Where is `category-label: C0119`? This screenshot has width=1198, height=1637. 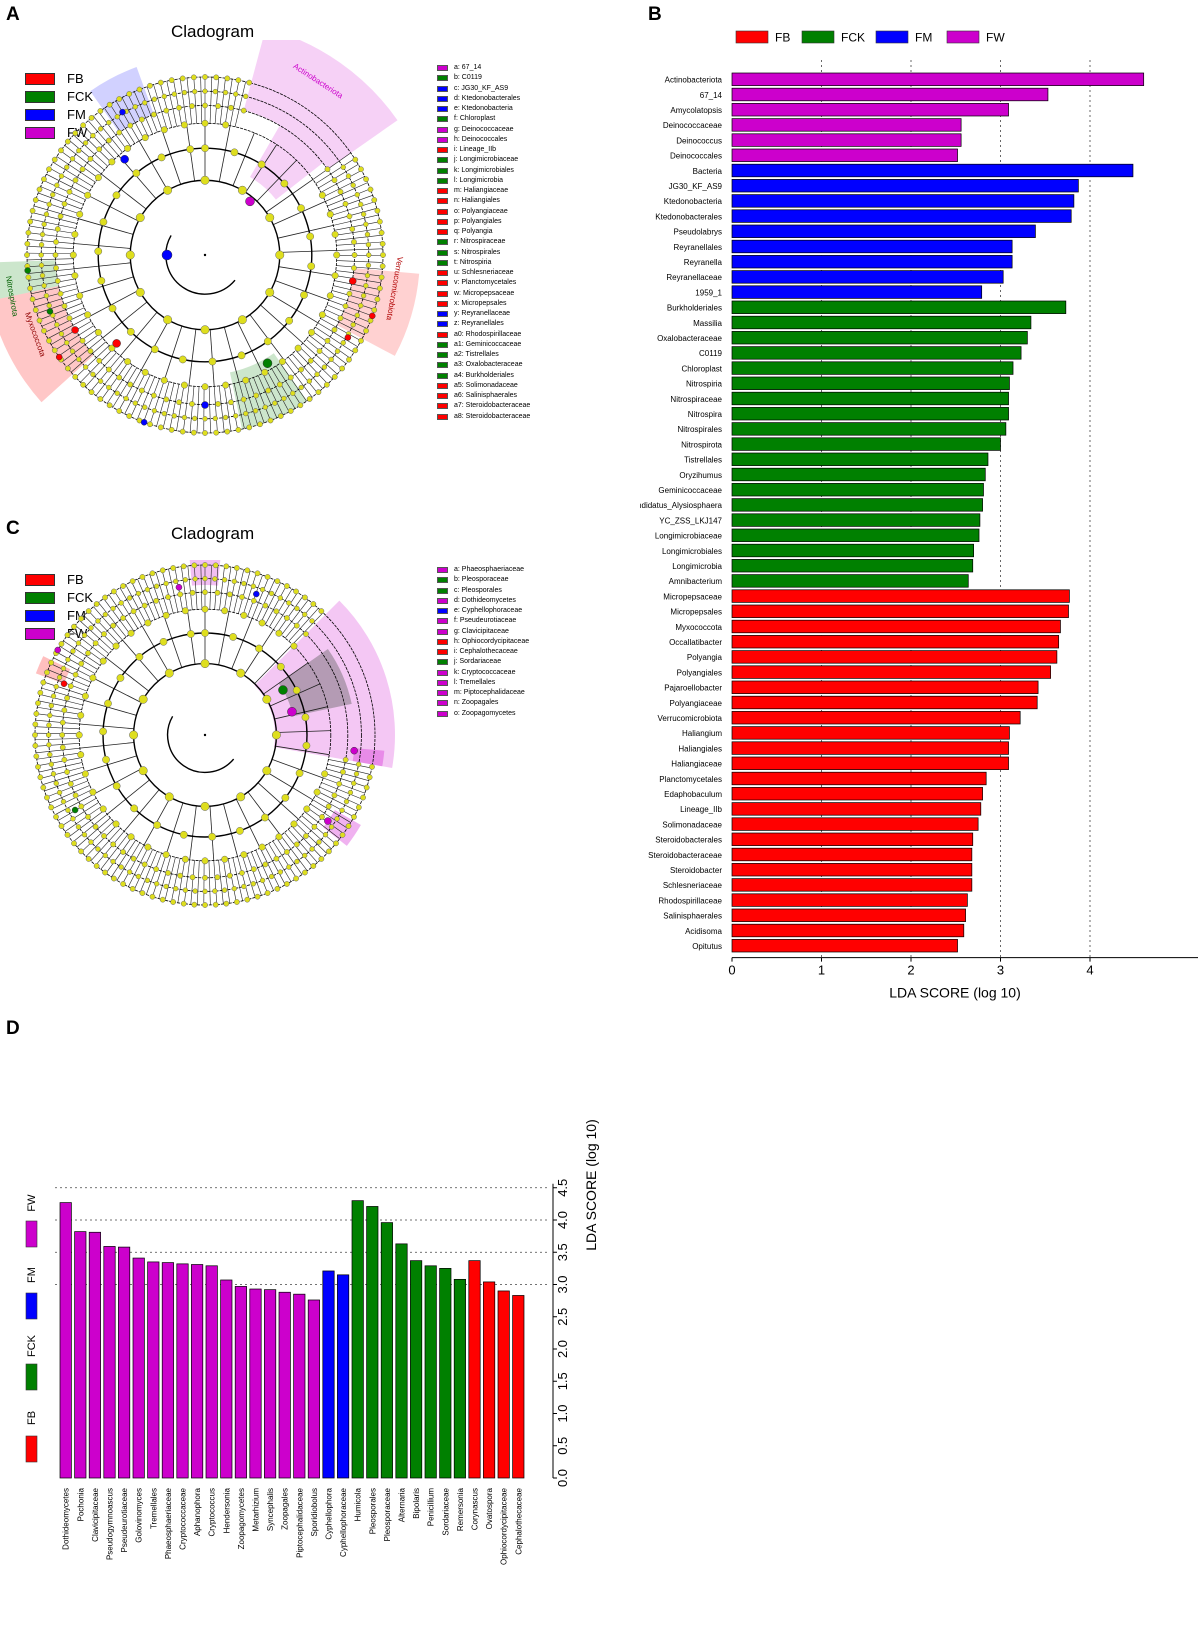 category-label: C0119 is located at coordinates (711, 353).